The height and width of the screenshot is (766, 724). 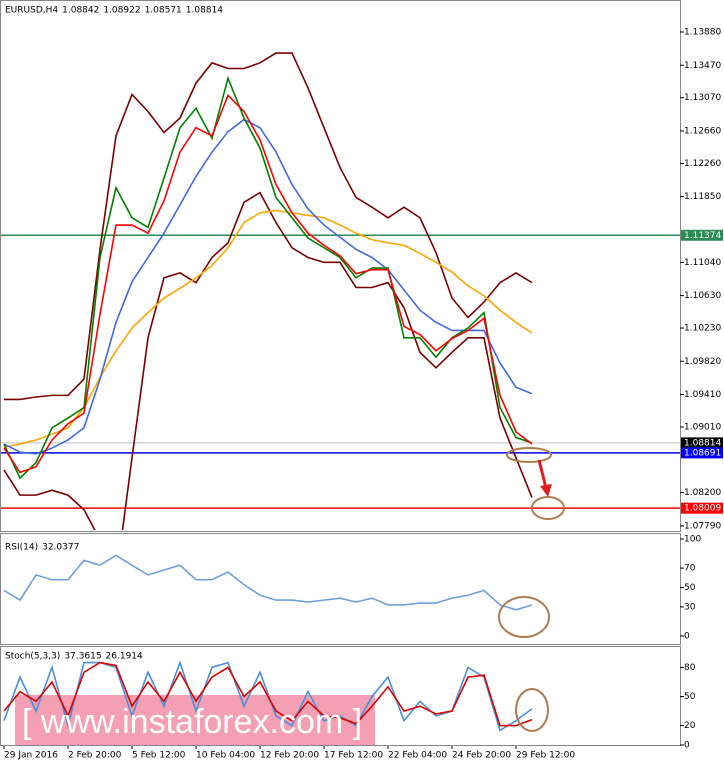 What do you see at coordinates (124, 657) in the screenshot?
I see `panel-value: 26.1914` at bounding box center [124, 657].